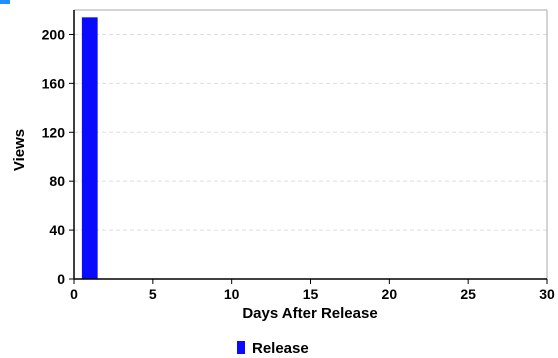 Image resolution: width=558 pixels, height=358 pixels. I want to click on x-tick-label: 0, so click(74, 294).